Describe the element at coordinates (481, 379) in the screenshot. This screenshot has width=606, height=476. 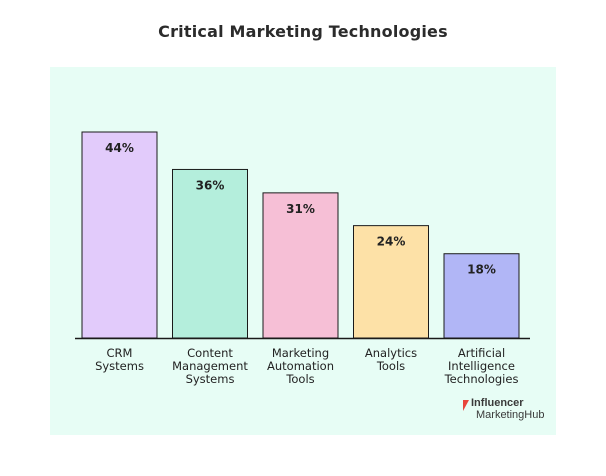
I see `x-tick-label-line: Technologies` at that location.